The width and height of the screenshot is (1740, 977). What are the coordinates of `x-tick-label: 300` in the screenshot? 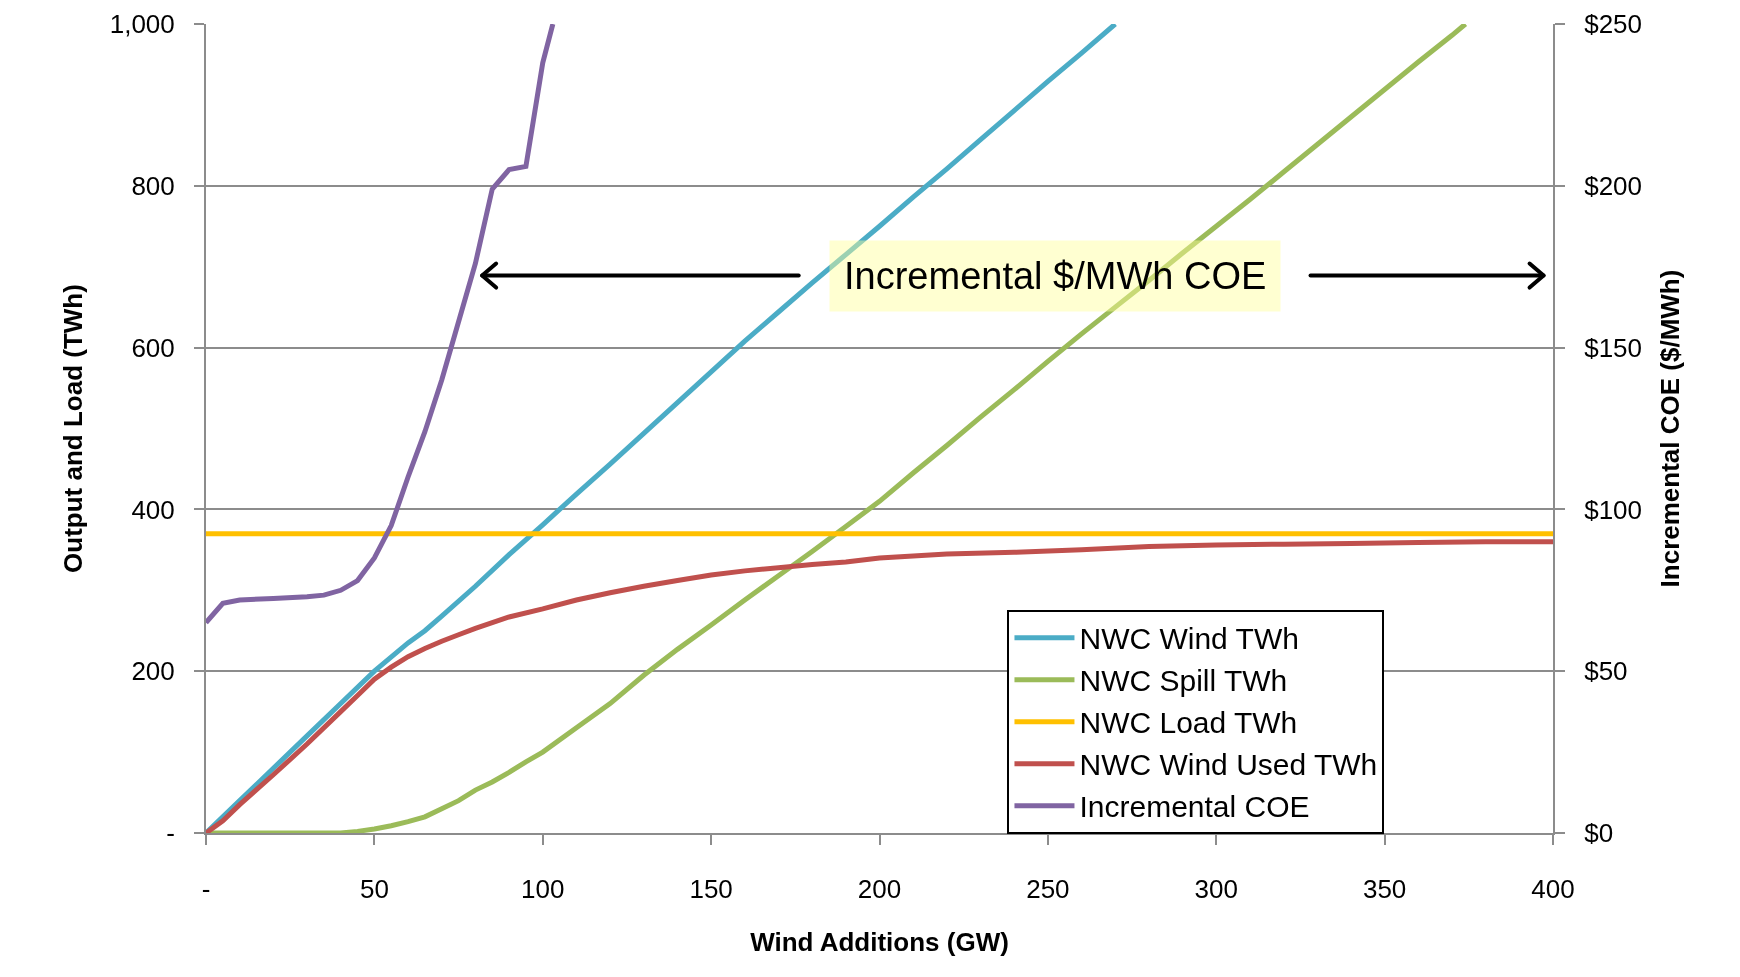 It's located at (1216, 889).